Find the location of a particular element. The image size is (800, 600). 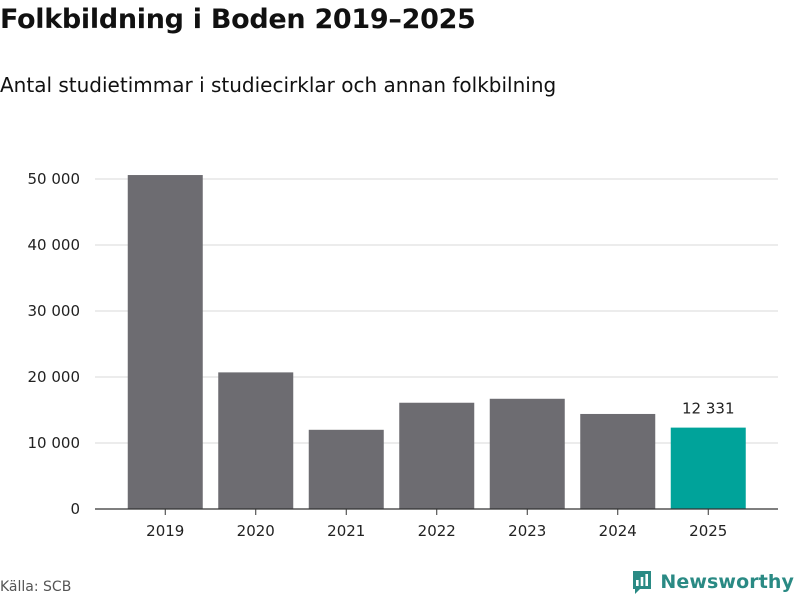

data-label: 12 331 is located at coordinates (708, 409).